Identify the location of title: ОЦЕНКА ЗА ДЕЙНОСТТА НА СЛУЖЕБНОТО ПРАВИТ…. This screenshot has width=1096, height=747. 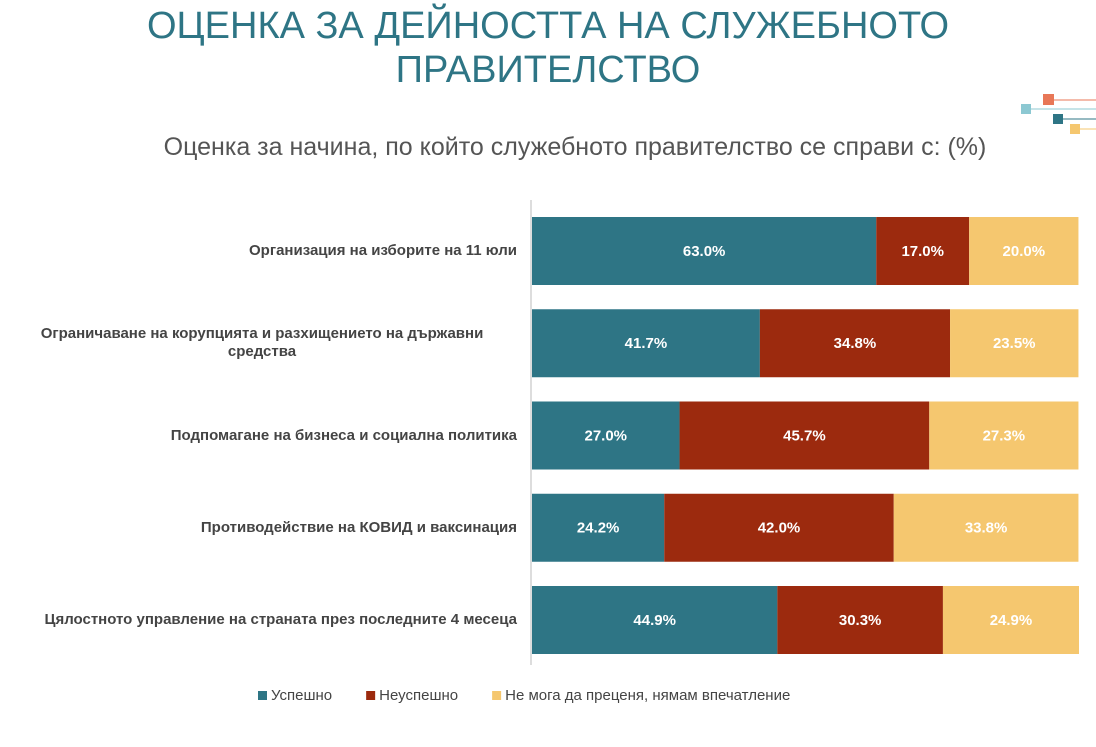
(548, 48).